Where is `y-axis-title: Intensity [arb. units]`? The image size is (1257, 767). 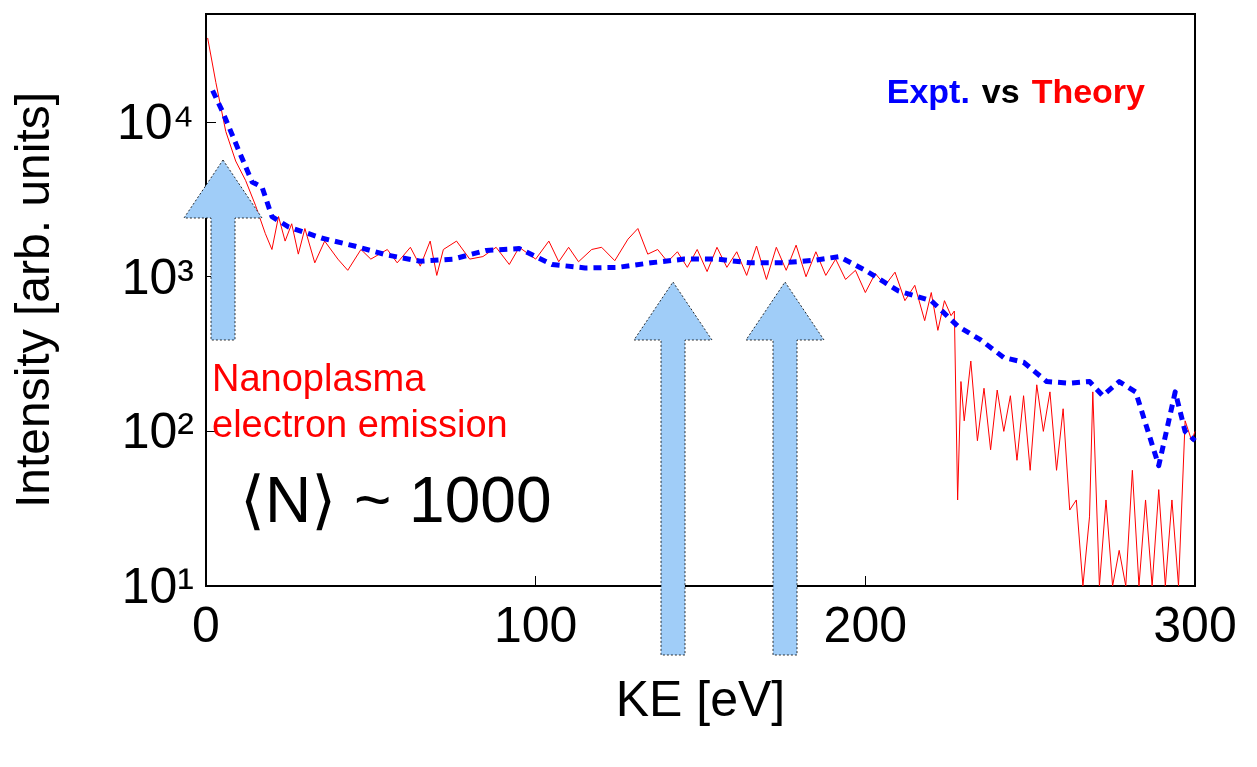 y-axis-title: Intensity [arb. units] is located at coordinates (32, 300).